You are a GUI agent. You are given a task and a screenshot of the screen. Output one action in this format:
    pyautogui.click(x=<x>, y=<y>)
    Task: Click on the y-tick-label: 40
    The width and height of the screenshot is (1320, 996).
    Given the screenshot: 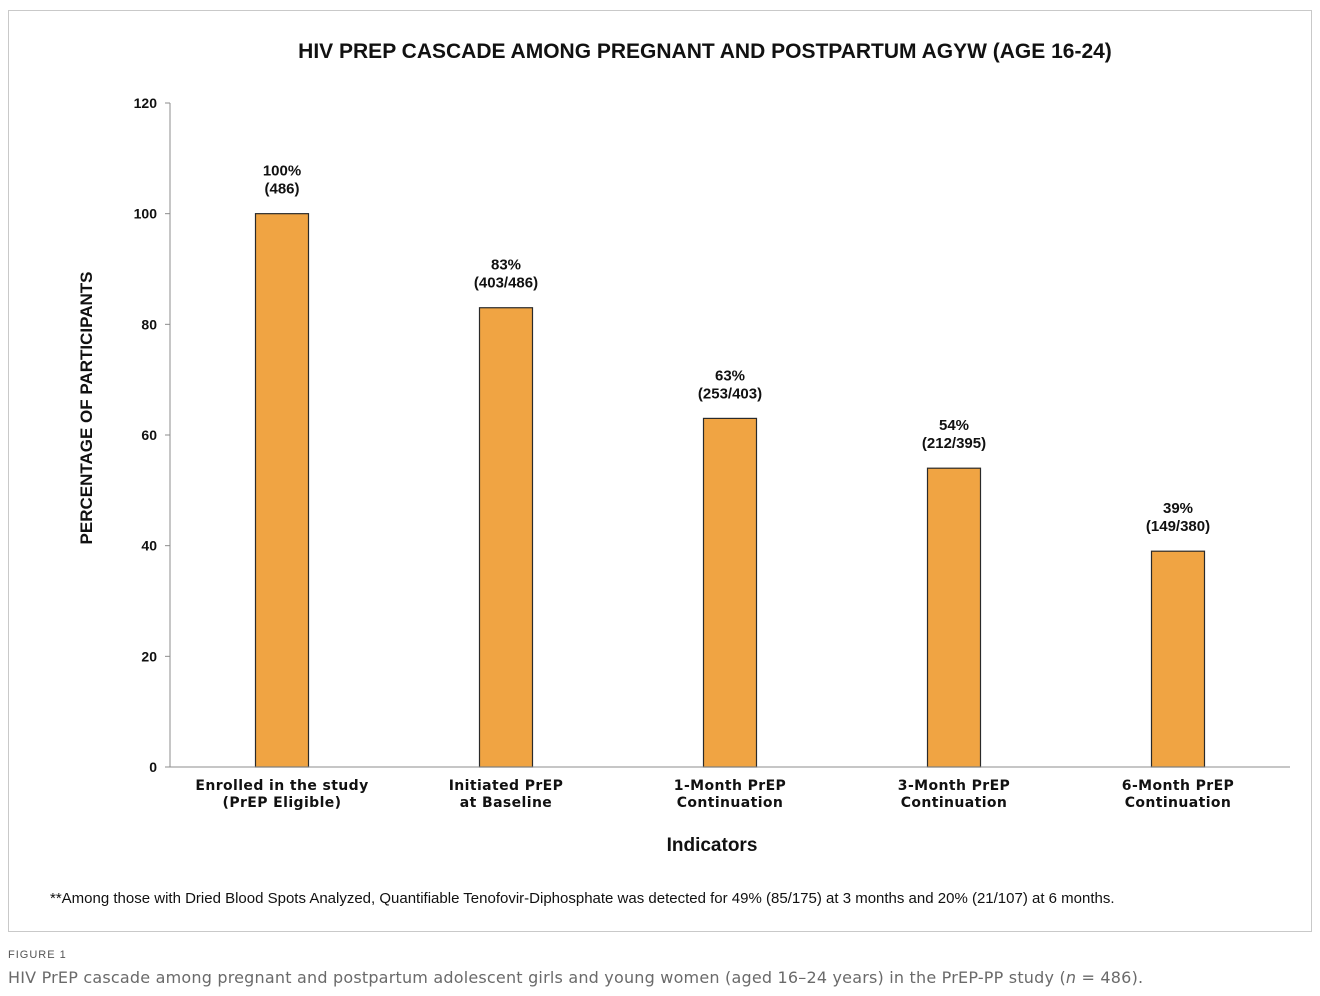 What is the action you would take?
    pyautogui.click(x=149, y=546)
    